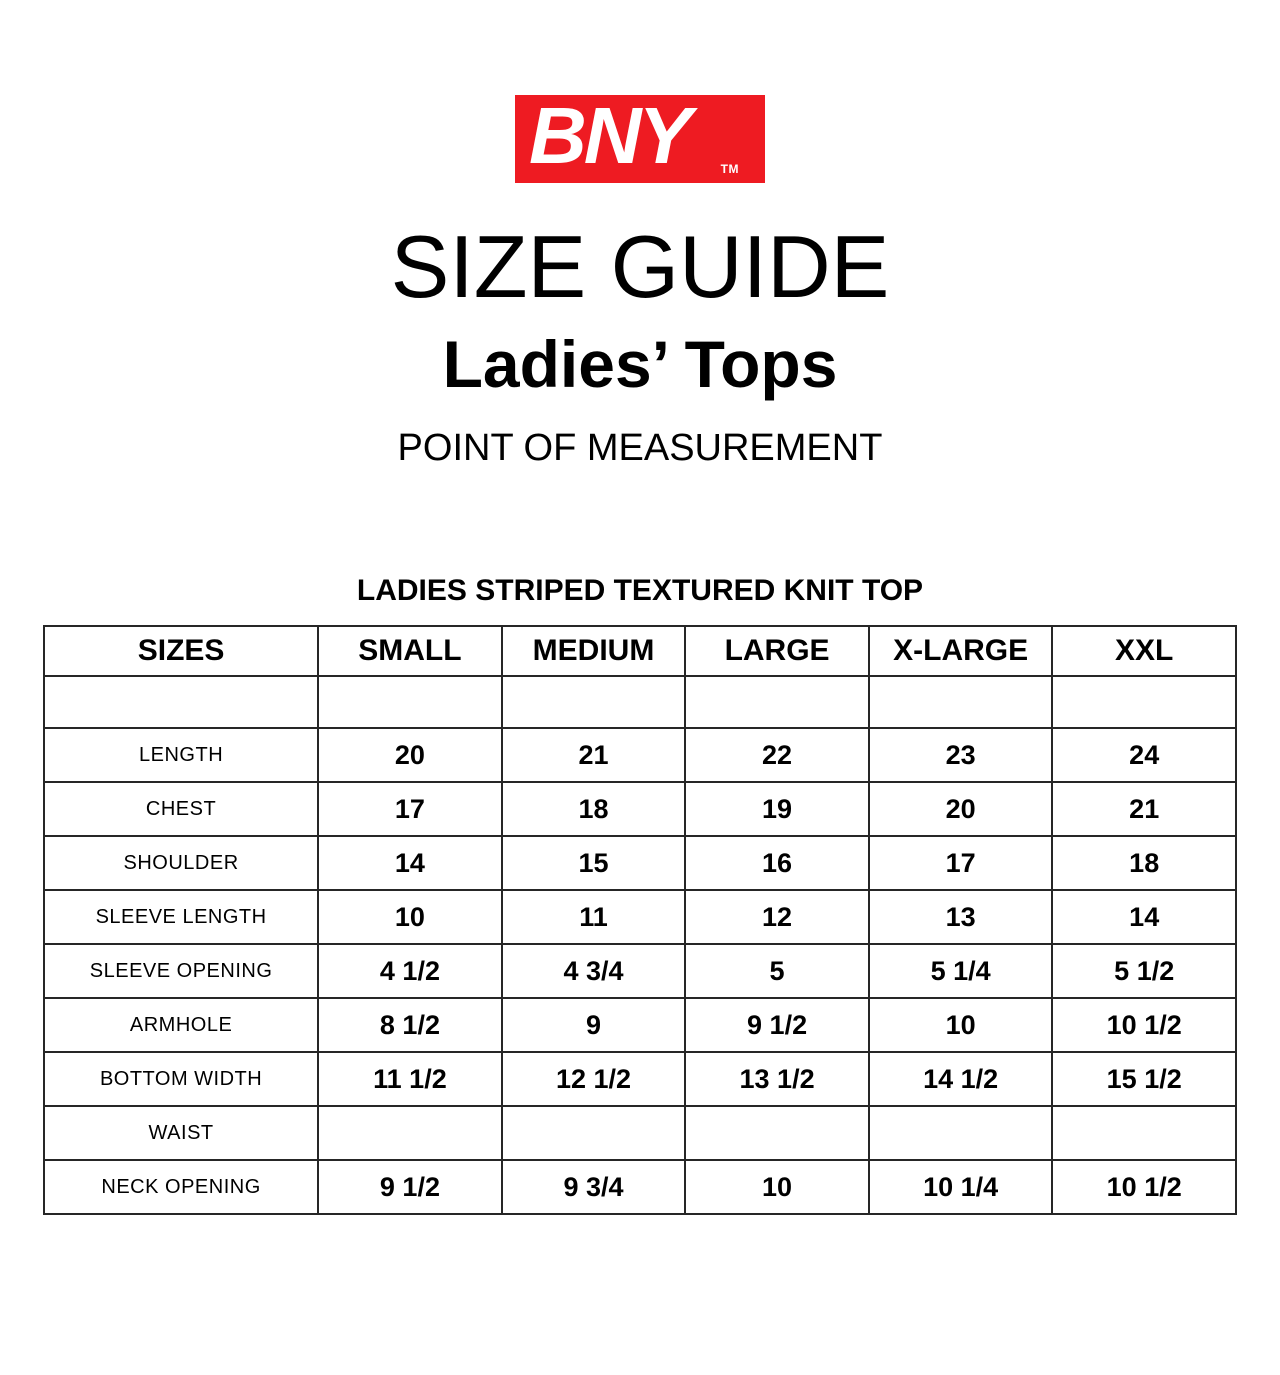 This screenshot has height=1375, width=1280. What do you see at coordinates (777, 651) in the screenshot?
I see `column-header-large: LARGE` at bounding box center [777, 651].